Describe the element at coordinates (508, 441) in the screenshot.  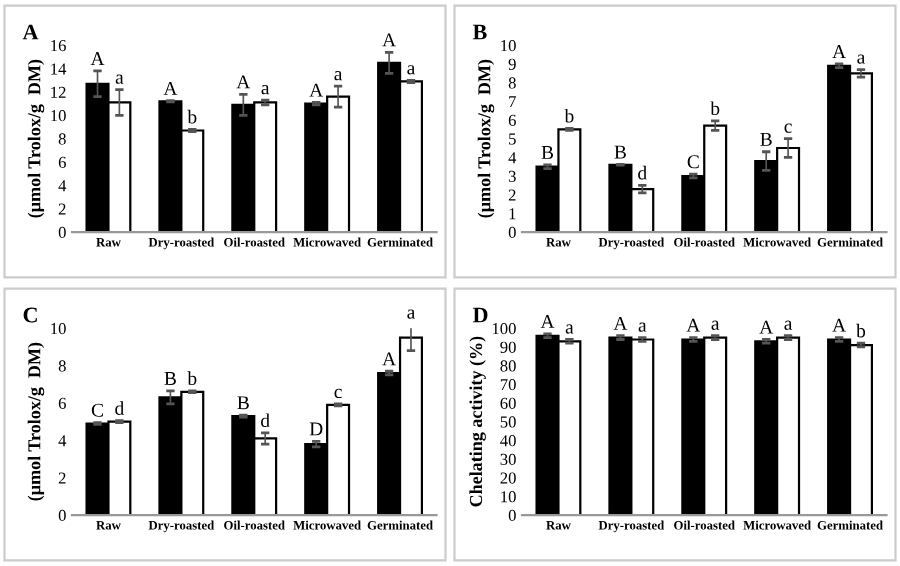
I see `y-tick-label: 40` at that location.